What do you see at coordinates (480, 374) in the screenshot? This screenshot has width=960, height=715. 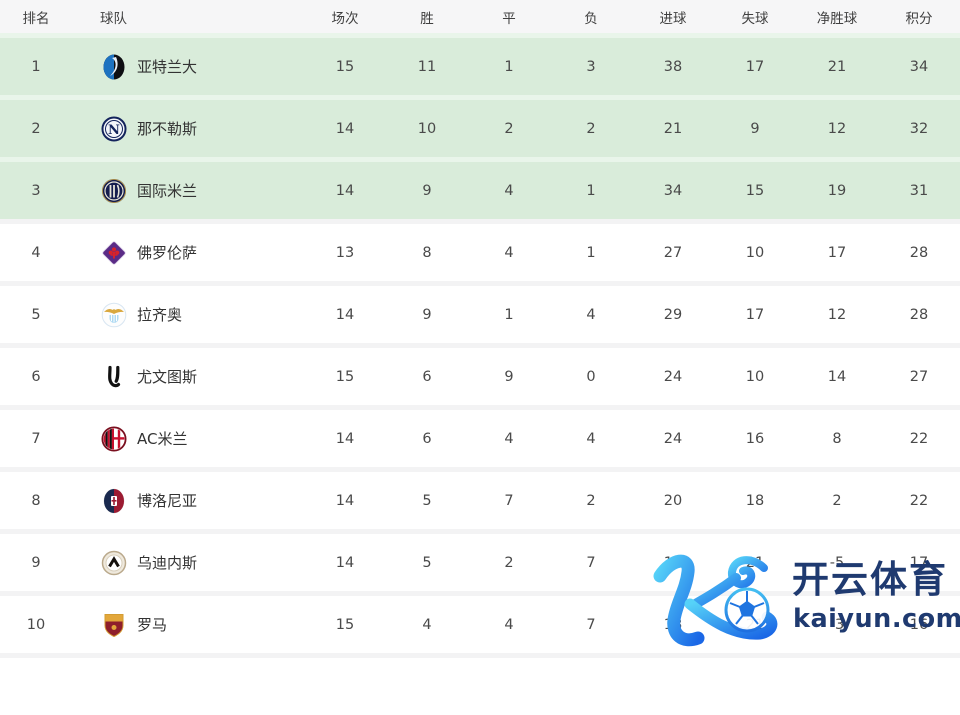 I see `table-row: 6 尤文图斯 15 6 9 0 24 10 14 27` at bounding box center [480, 374].